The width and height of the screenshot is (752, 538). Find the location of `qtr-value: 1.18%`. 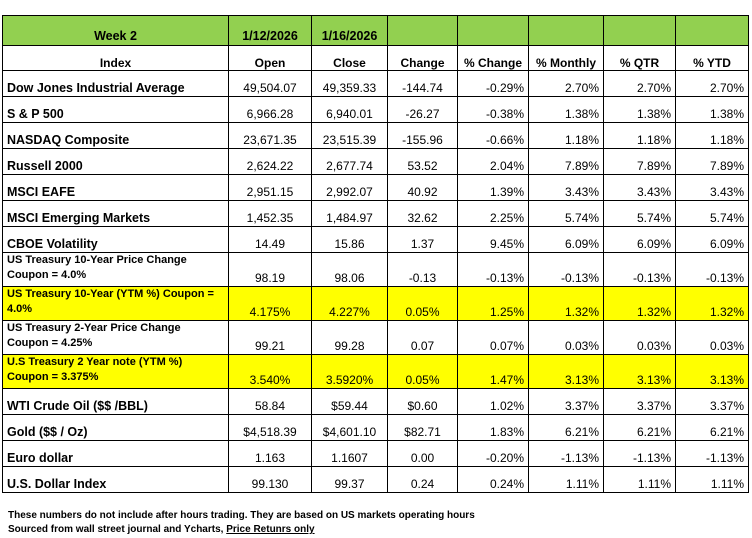

qtr-value: 1.18% is located at coordinates (639, 135).